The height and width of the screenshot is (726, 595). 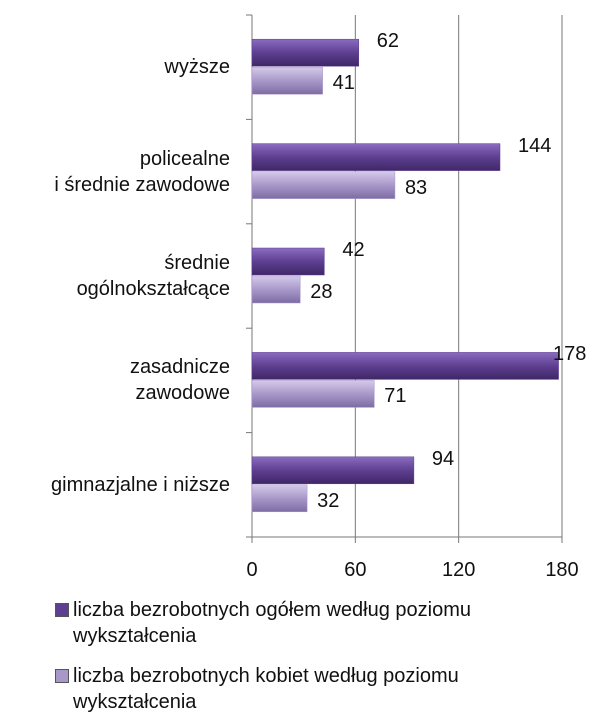 I want to click on x-tick-label: 0, so click(x=252, y=570).